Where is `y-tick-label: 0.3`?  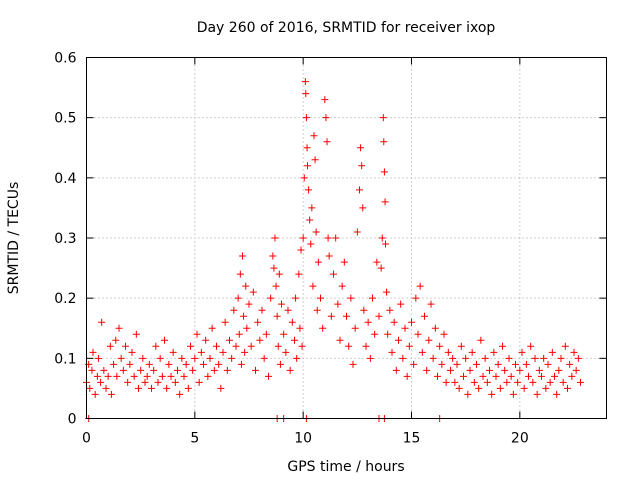 y-tick-label: 0.3 is located at coordinates (65, 239).